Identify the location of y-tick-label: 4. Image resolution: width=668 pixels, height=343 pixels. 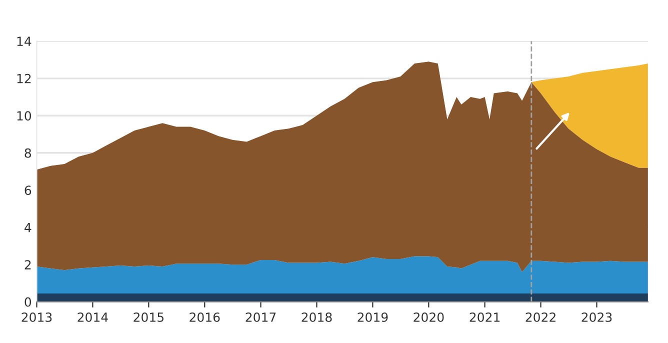
(28, 227).